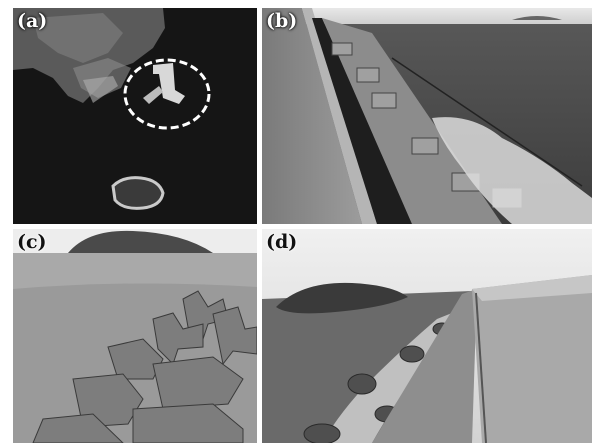  I want to click on panel-d-label: (d), so click(282, 242).